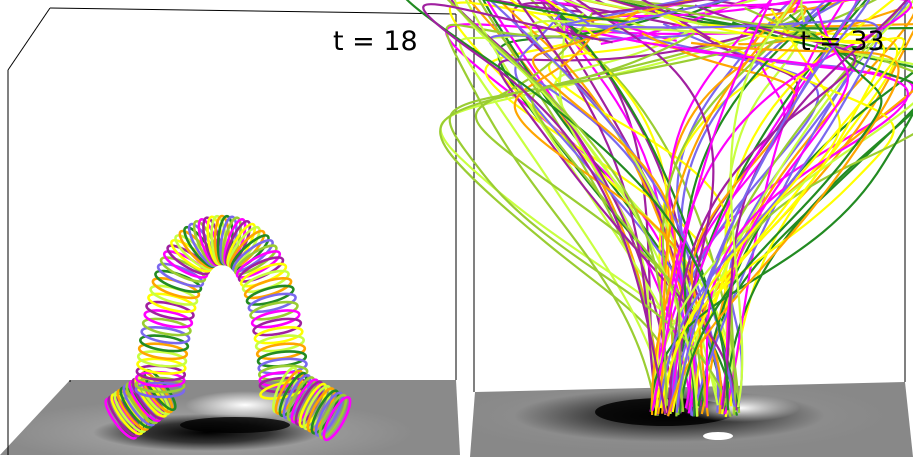 This screenshot has width=913, height=457. I want to click on panel-label: t = 18, so click(375, 41).